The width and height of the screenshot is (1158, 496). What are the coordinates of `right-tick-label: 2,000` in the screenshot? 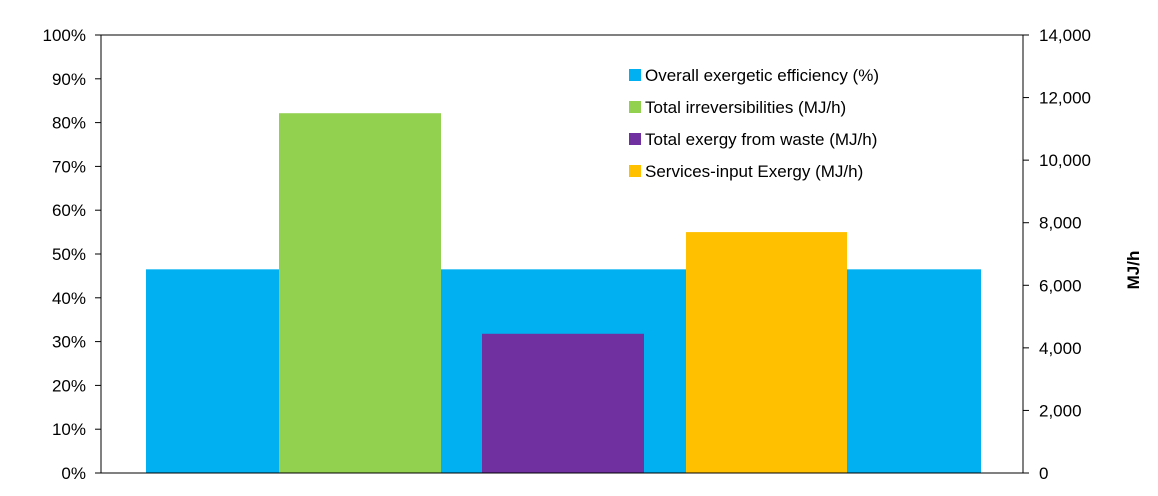 It's located at (1060, 410).